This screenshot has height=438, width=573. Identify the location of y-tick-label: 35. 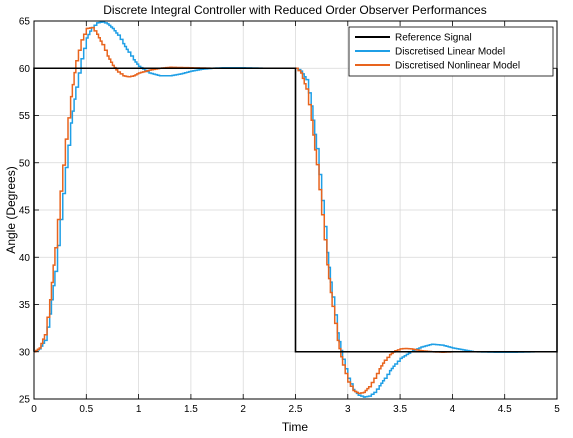
(25, 305).